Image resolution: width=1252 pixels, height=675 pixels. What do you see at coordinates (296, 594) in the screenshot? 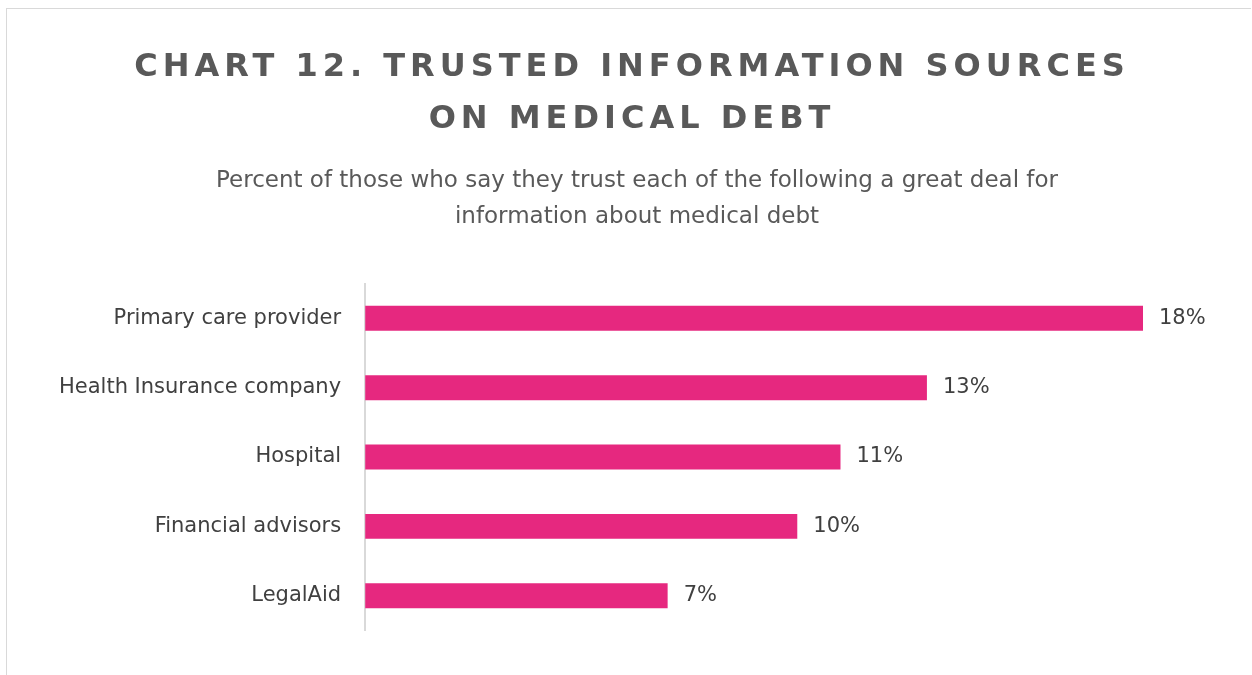
I see `y-tick-label: LegalAid` at bounding box center [296, 594].